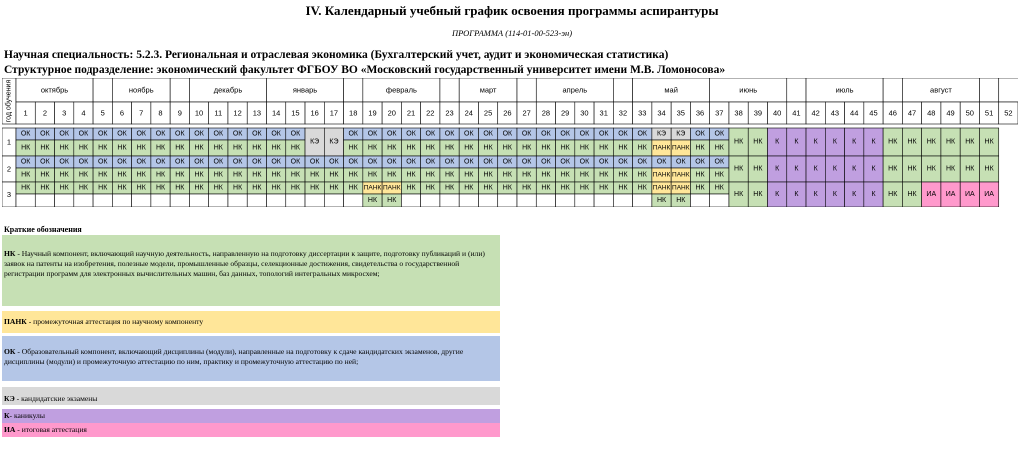 The height and width of the screenshot is (457, 1024). Describe the element at coordinates (893, 113) in the screenshot. I see `week-number: 46` at that location.